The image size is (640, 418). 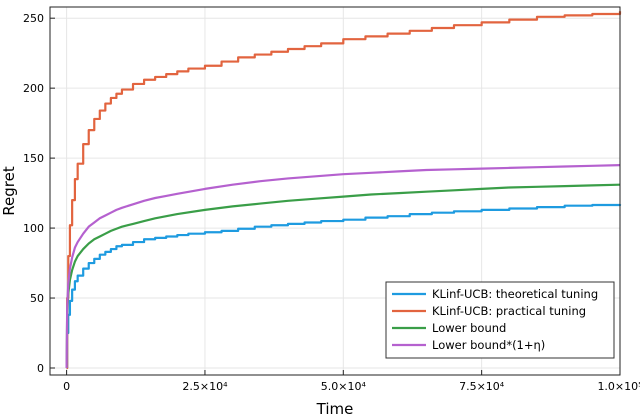 What do you see at coordinates (469, 328) in the screenshot?
I see `legend-entry-2: Lower bound` at bounding box center [469, 328].